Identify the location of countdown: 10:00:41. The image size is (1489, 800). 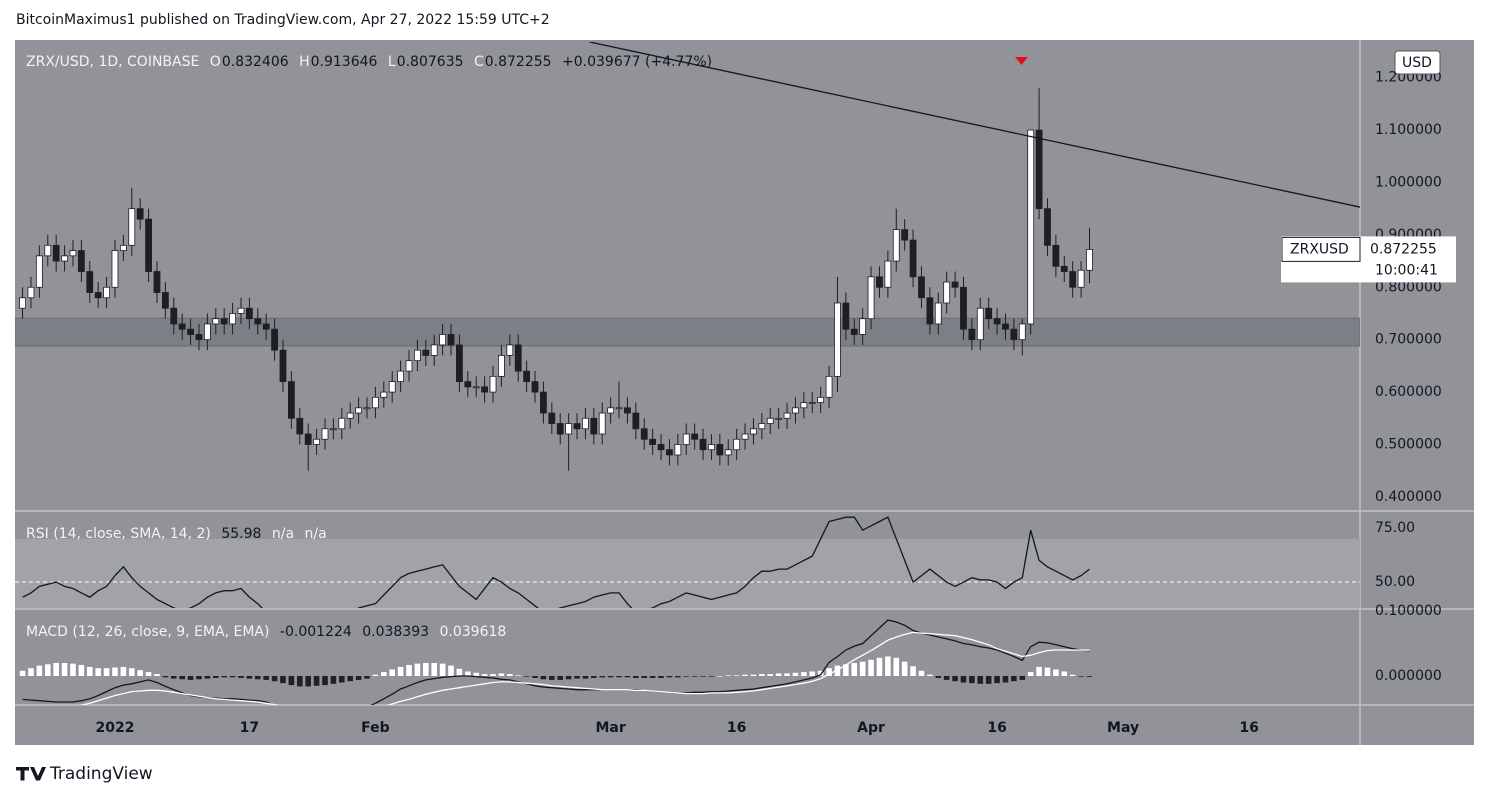
(1406, 270).